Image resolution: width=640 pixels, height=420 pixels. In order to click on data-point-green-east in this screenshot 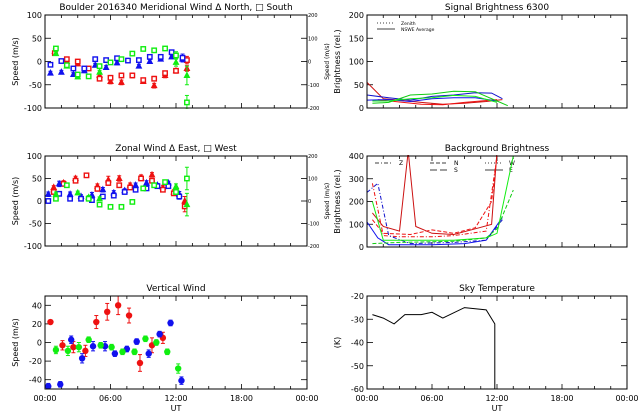, I will do `click(176, 186)`.